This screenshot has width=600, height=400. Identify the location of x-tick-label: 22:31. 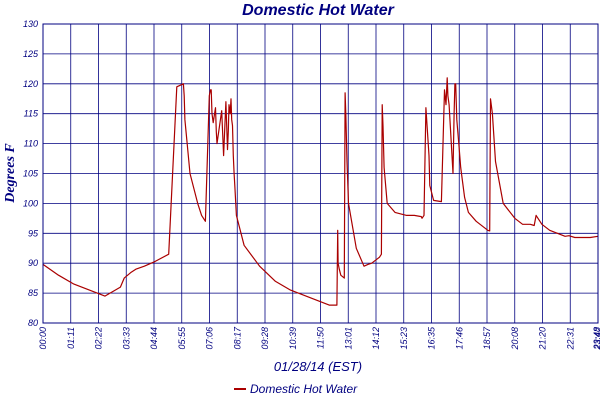
(570, 339).